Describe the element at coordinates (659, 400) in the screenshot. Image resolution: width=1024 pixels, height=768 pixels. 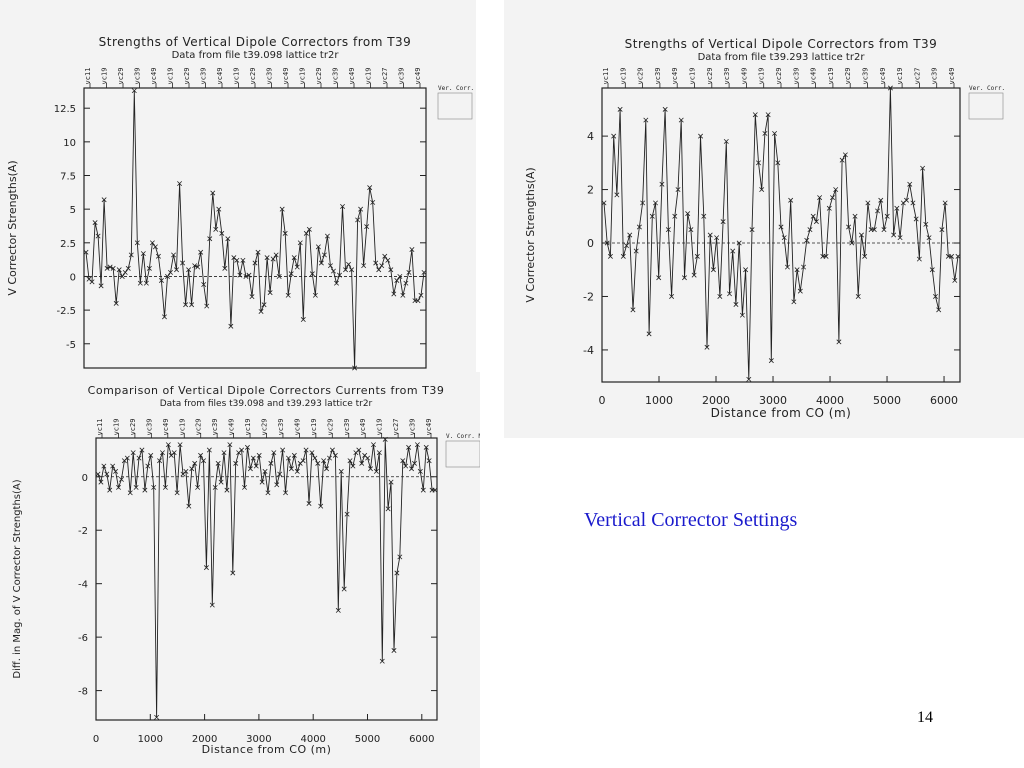
I see `x-tick-label: 1000` at that location.